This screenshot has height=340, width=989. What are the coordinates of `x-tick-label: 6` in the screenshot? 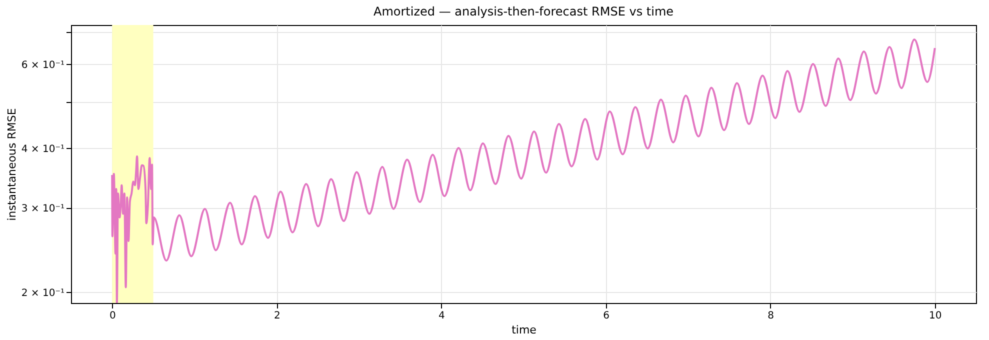 It's located at (606, 316).